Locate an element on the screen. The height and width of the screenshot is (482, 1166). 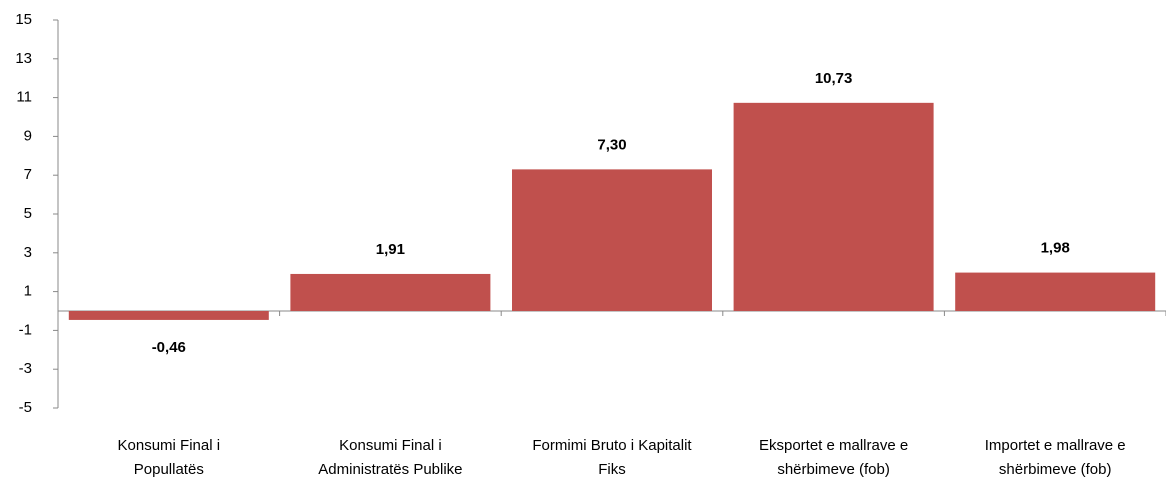
y-tick-label: -1 is located at coordinates (25, 329).